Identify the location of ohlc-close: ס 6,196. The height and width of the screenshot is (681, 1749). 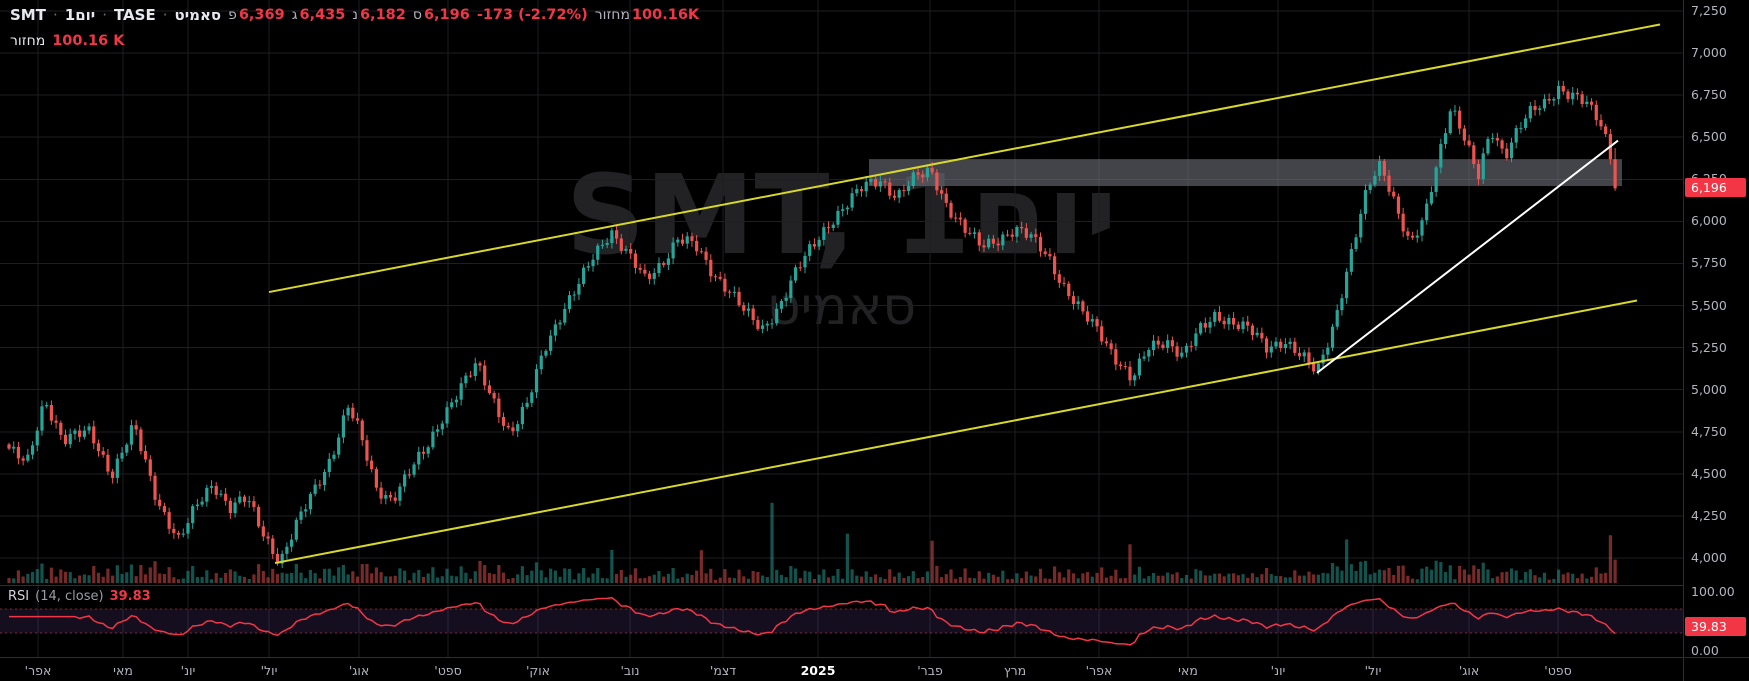
(441, 15).